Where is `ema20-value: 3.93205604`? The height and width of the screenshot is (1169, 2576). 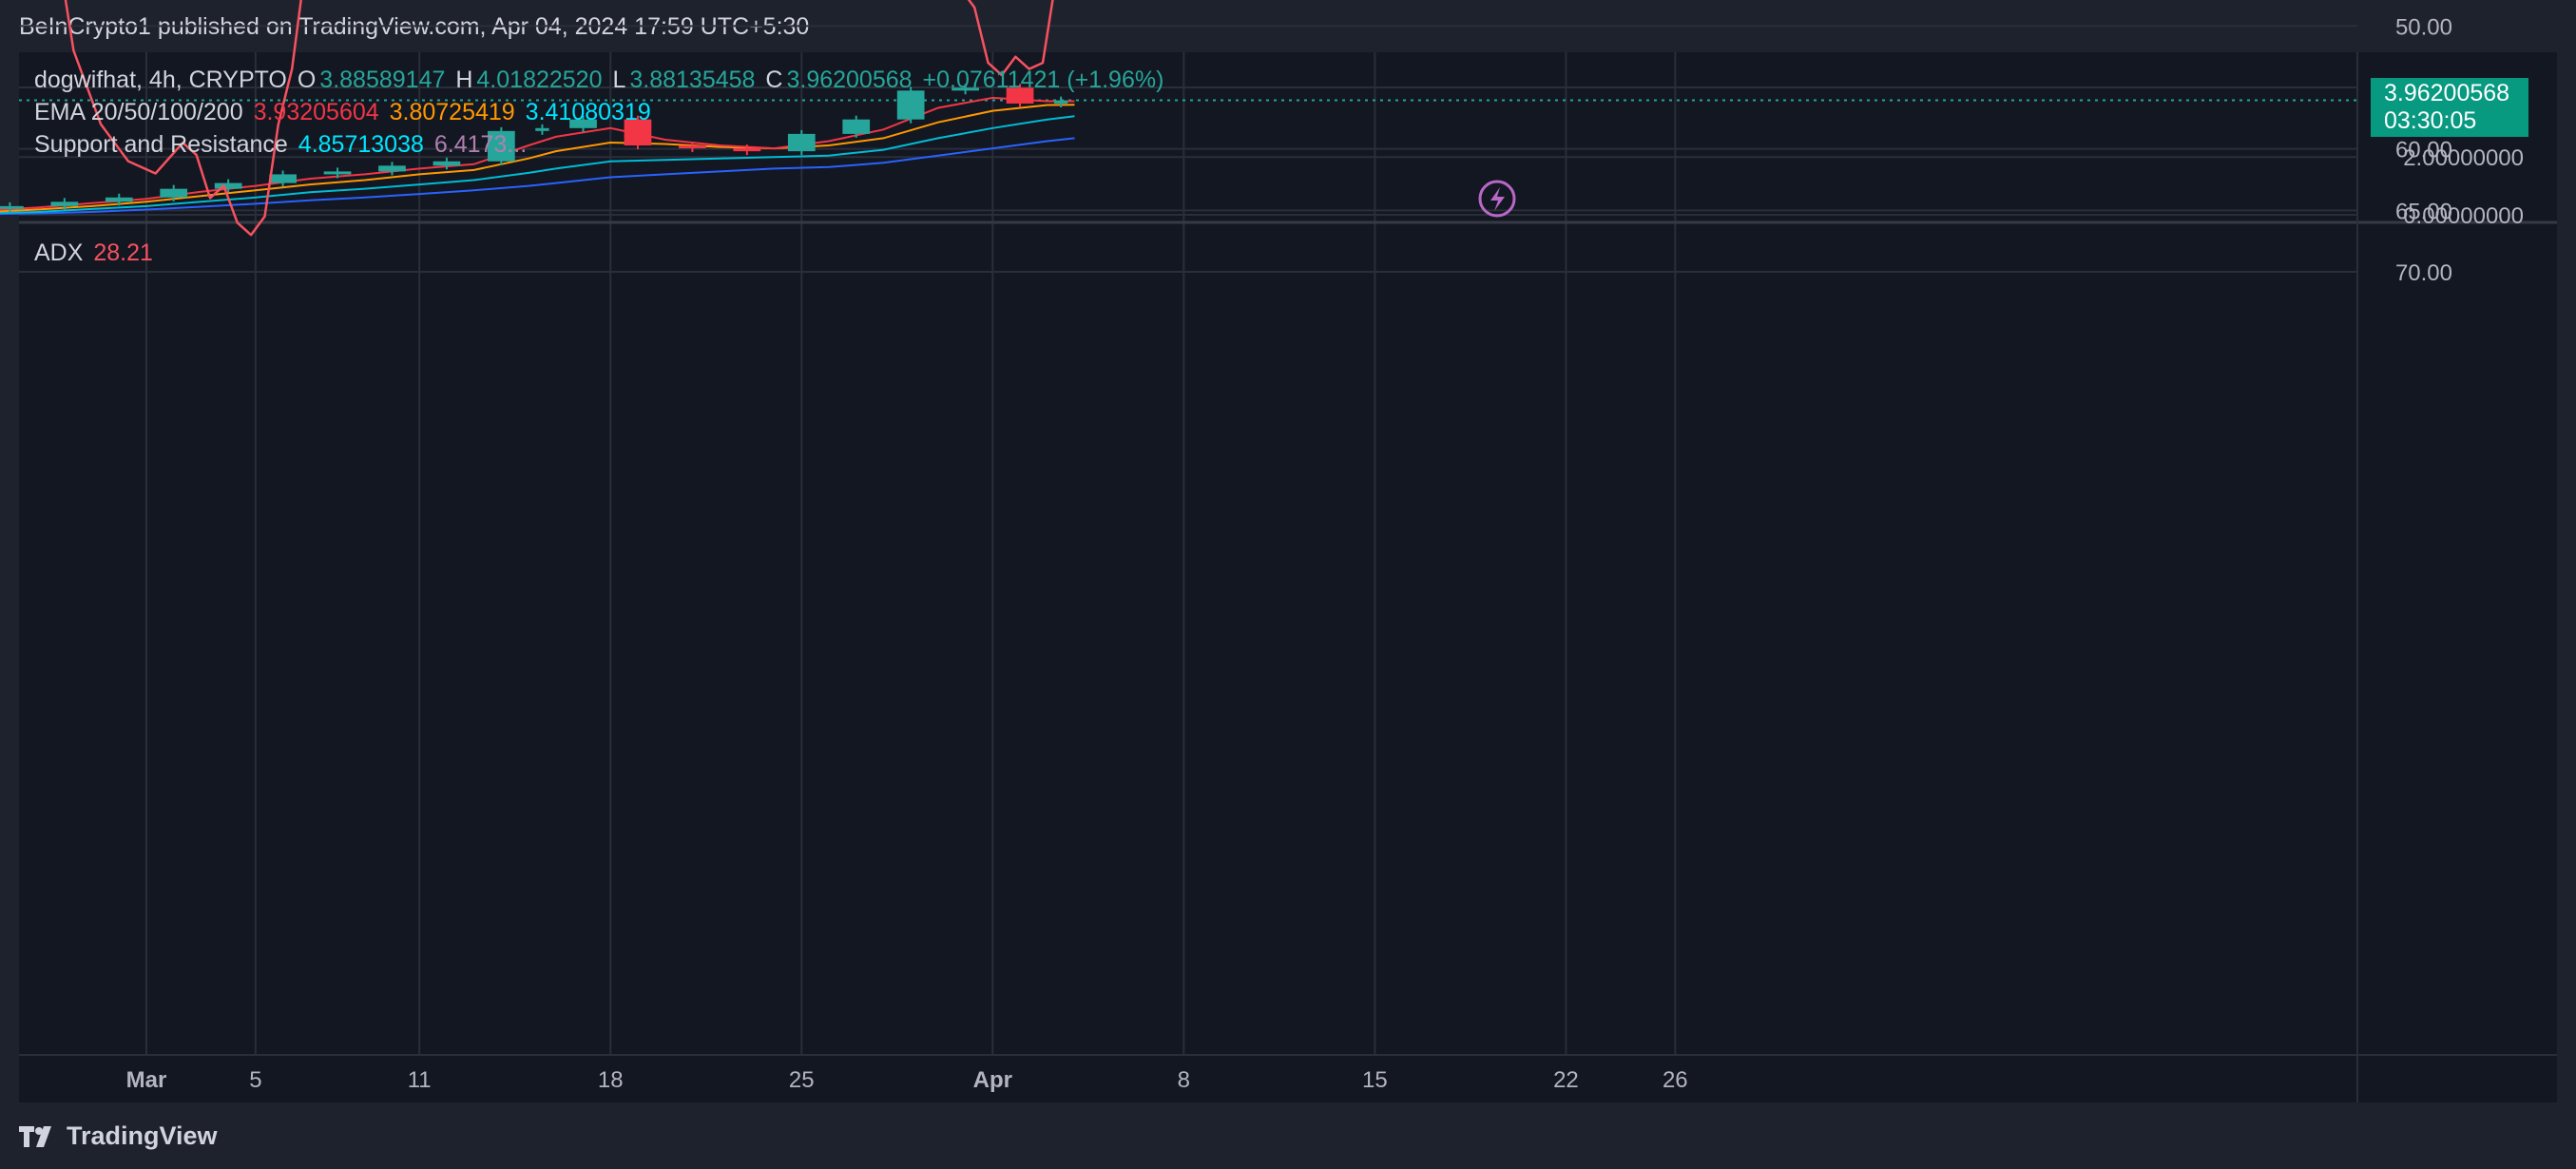
ema20-value: 3.93205604 is located at coordinates (316, 112).